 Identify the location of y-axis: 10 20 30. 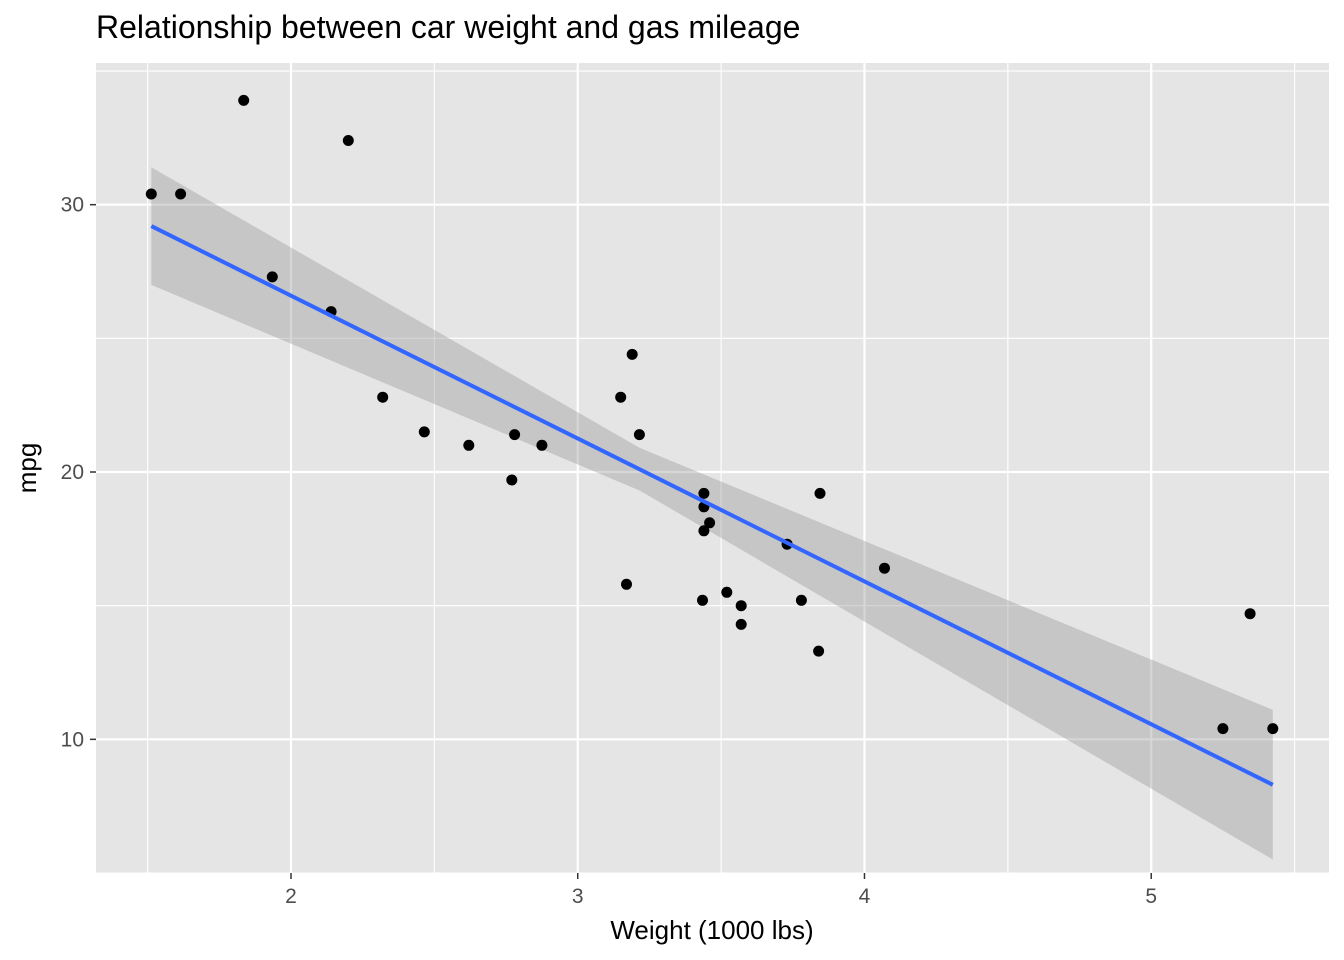
(78, 472).